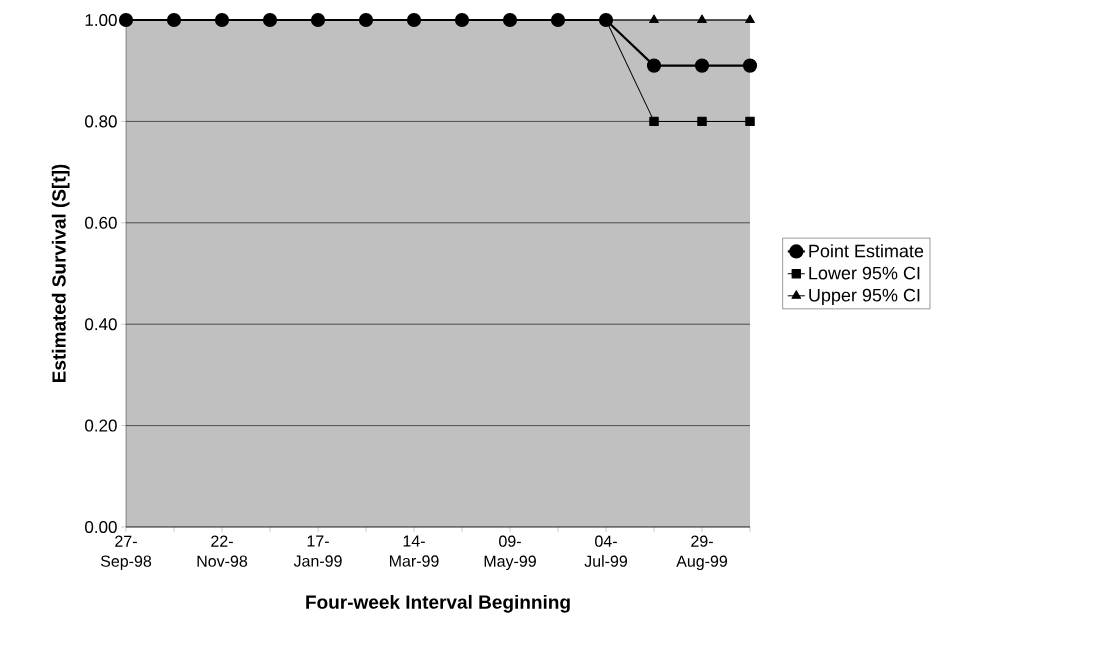 This screenshot has height=658, width=1094. Describe the element at coordinates (864, 297) in the screenshot. I see `legend-label: Upper 95% CI` at that location.